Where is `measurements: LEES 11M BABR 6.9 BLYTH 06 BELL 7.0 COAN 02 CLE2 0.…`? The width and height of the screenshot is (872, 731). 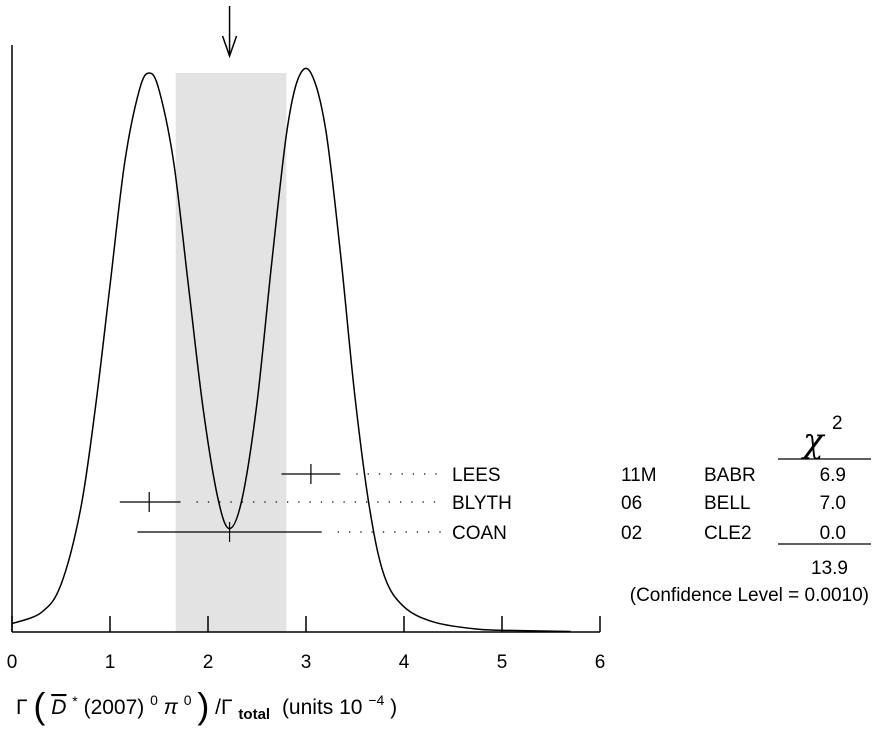 measurements: LEES 11M BABR 6.9 BLYTH 06 BELL 7.0 COAN 02 CLE2 0.… is located at coordinates (482, 504).